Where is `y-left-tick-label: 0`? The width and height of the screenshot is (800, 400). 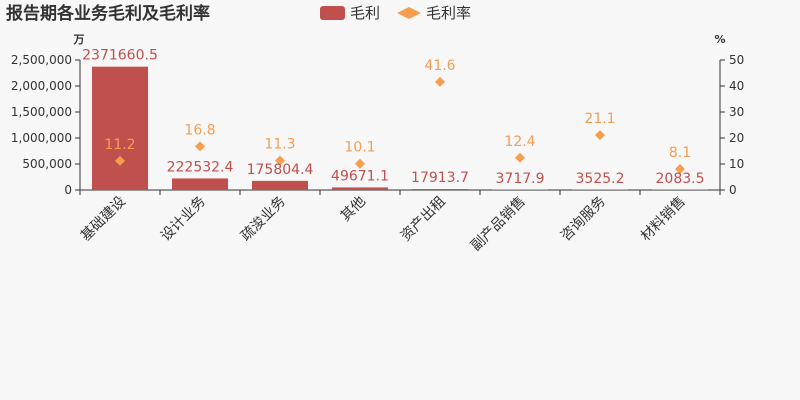
y-left-tick-label: 0 is located at coordinates (68, 190).